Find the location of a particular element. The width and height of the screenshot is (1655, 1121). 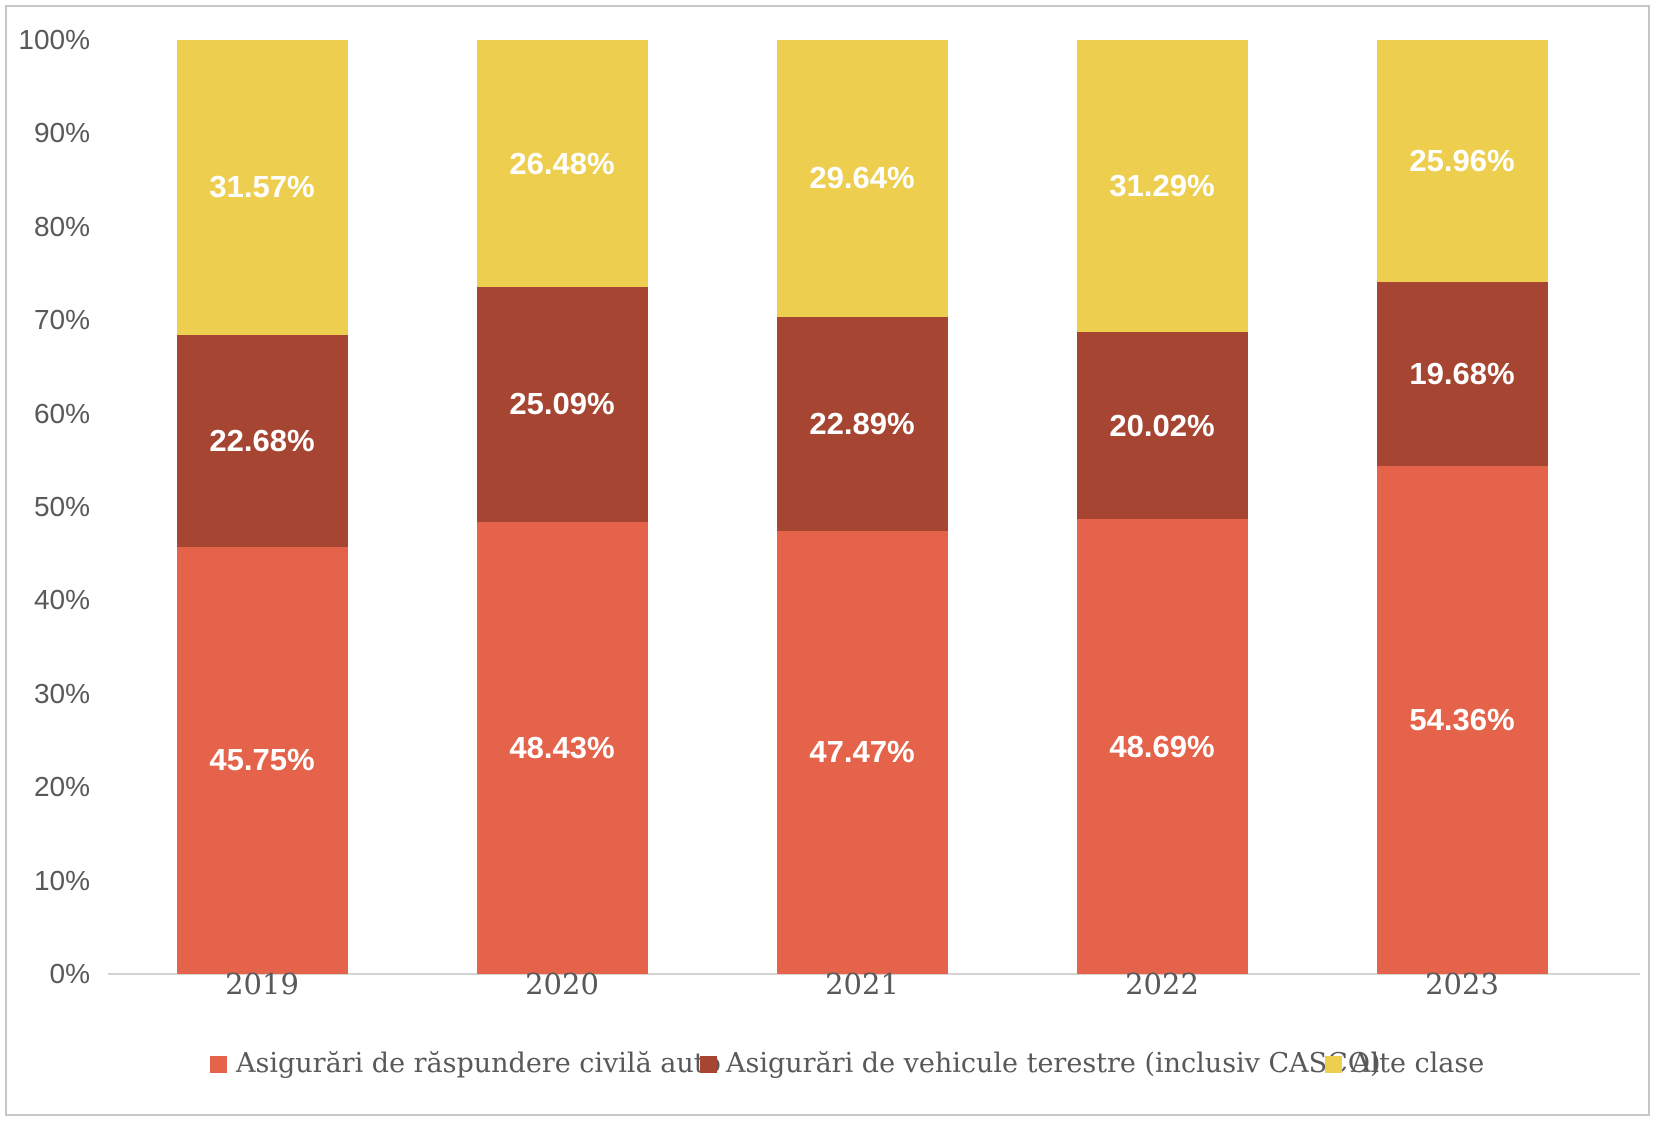

data-label: 48.43% is located at coordinates (562, 747).